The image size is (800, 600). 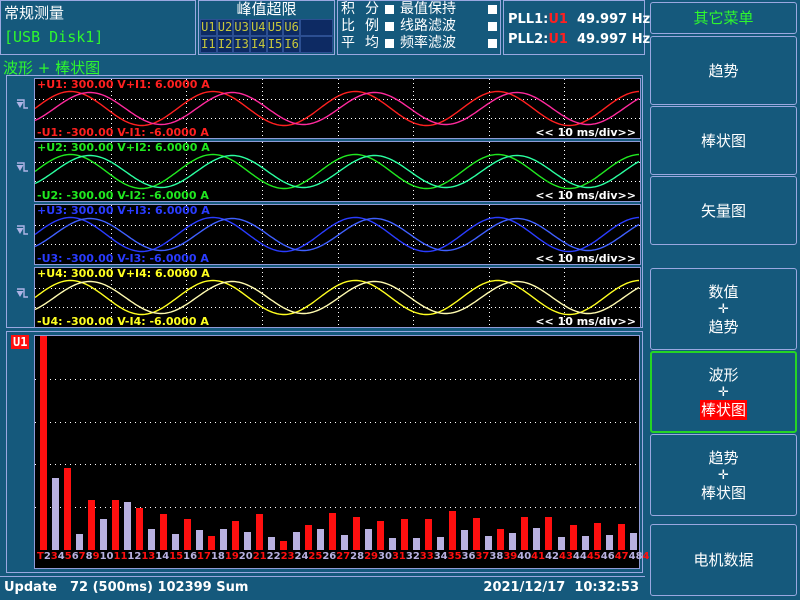 What do you see at coordinates (723, 392) in the screenshot?
I see `sidebar-item-5: 波形 ✛ 棒状图` at bounding box center [723, 392].